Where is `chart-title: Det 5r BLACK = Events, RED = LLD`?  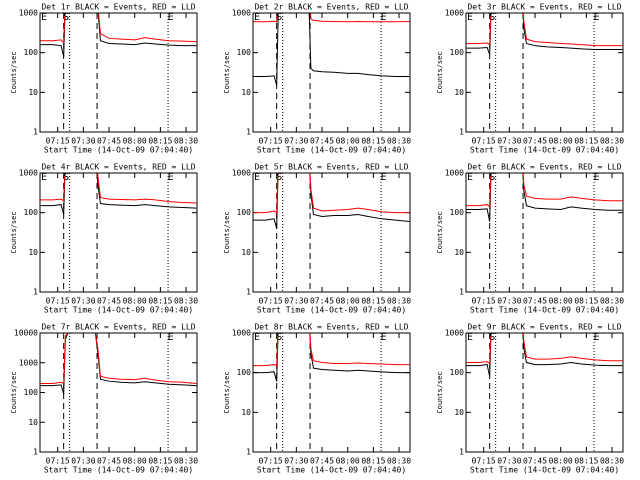
chart-title: Det 5r BLACK = Events, RED = LLD is located at coordinates (331, 167).